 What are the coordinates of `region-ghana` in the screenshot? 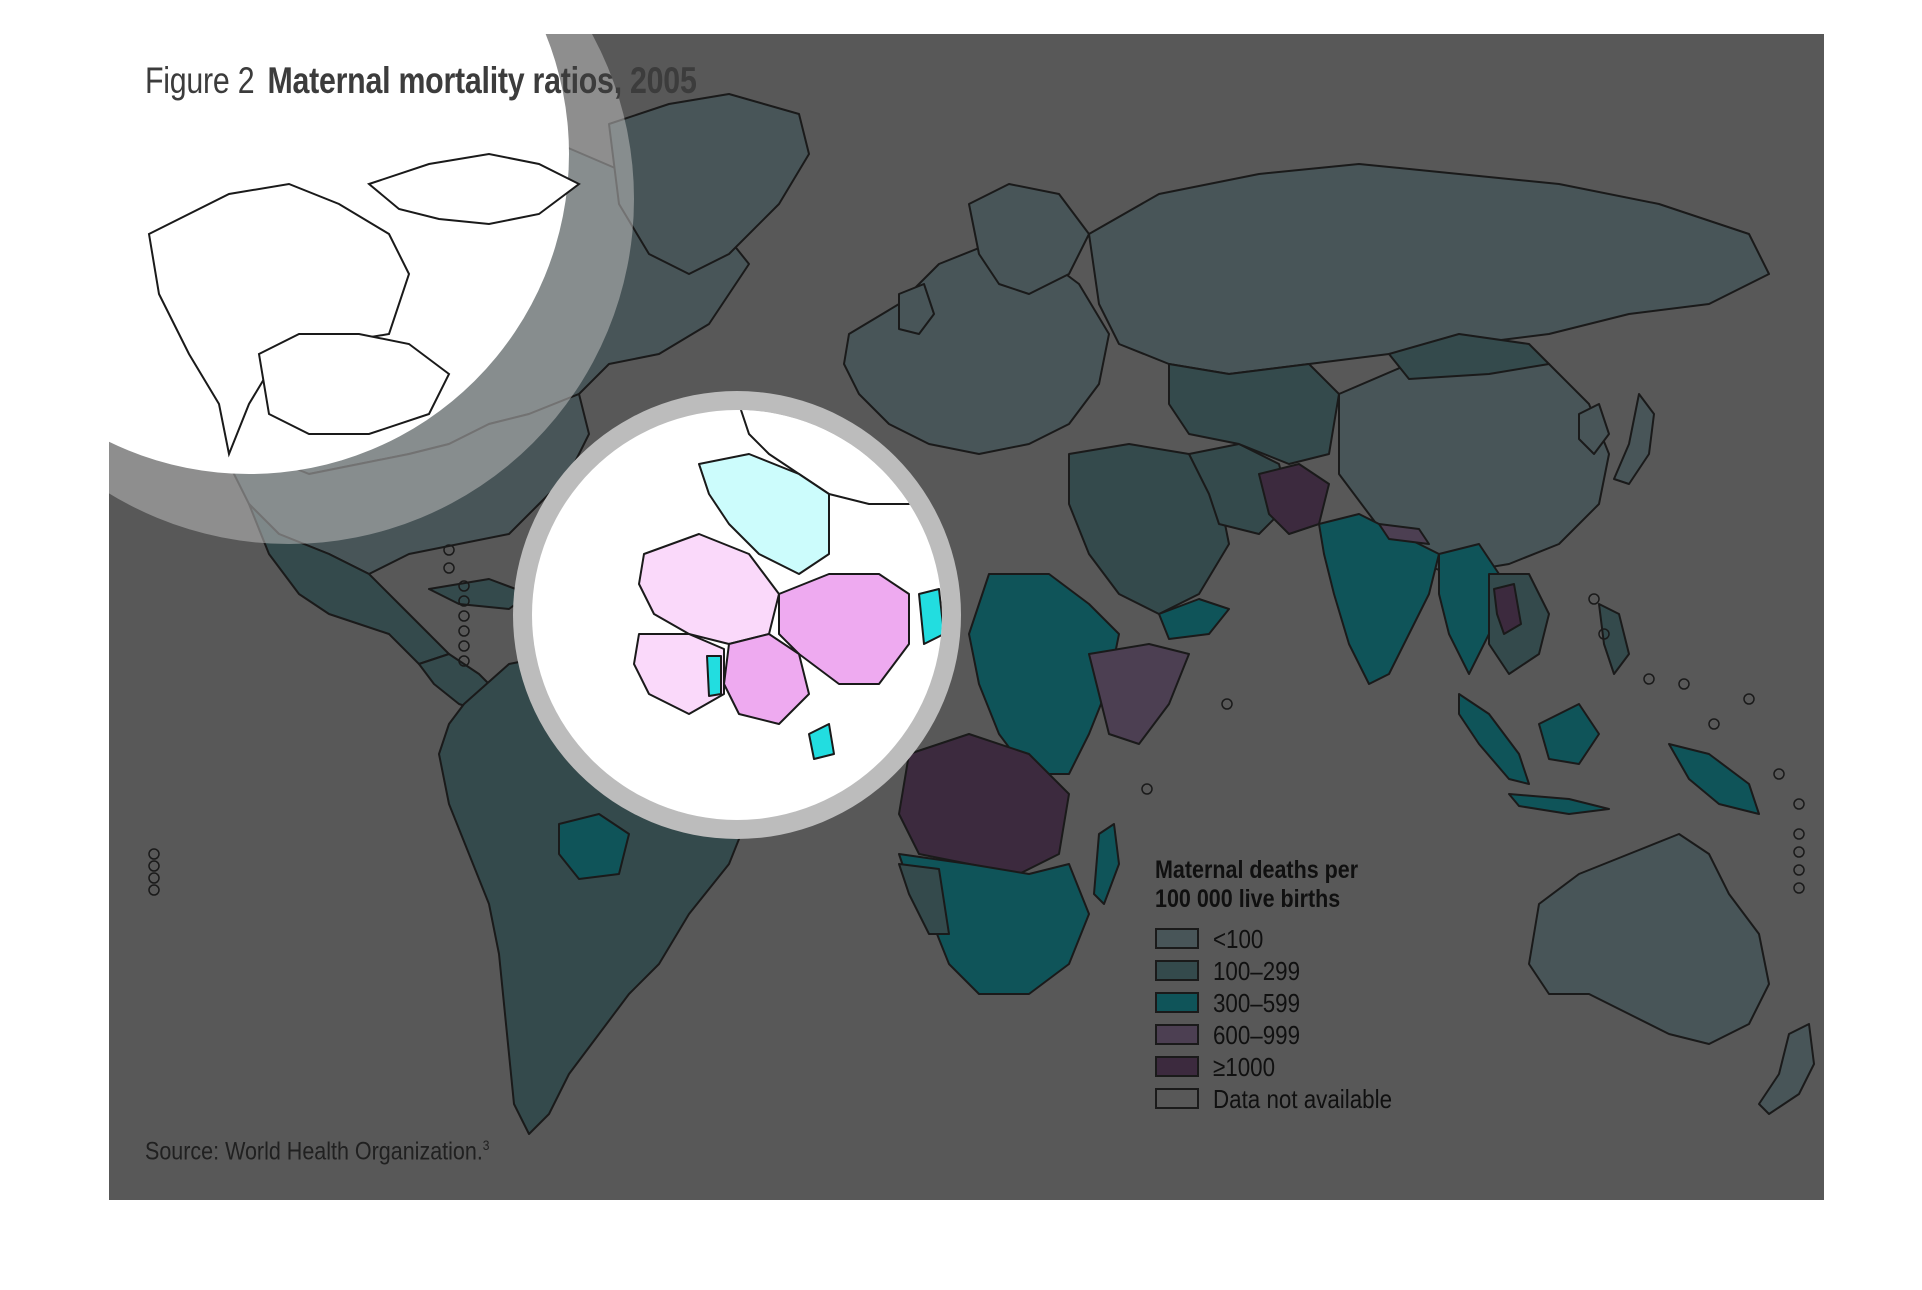 It's located at (714, 676).